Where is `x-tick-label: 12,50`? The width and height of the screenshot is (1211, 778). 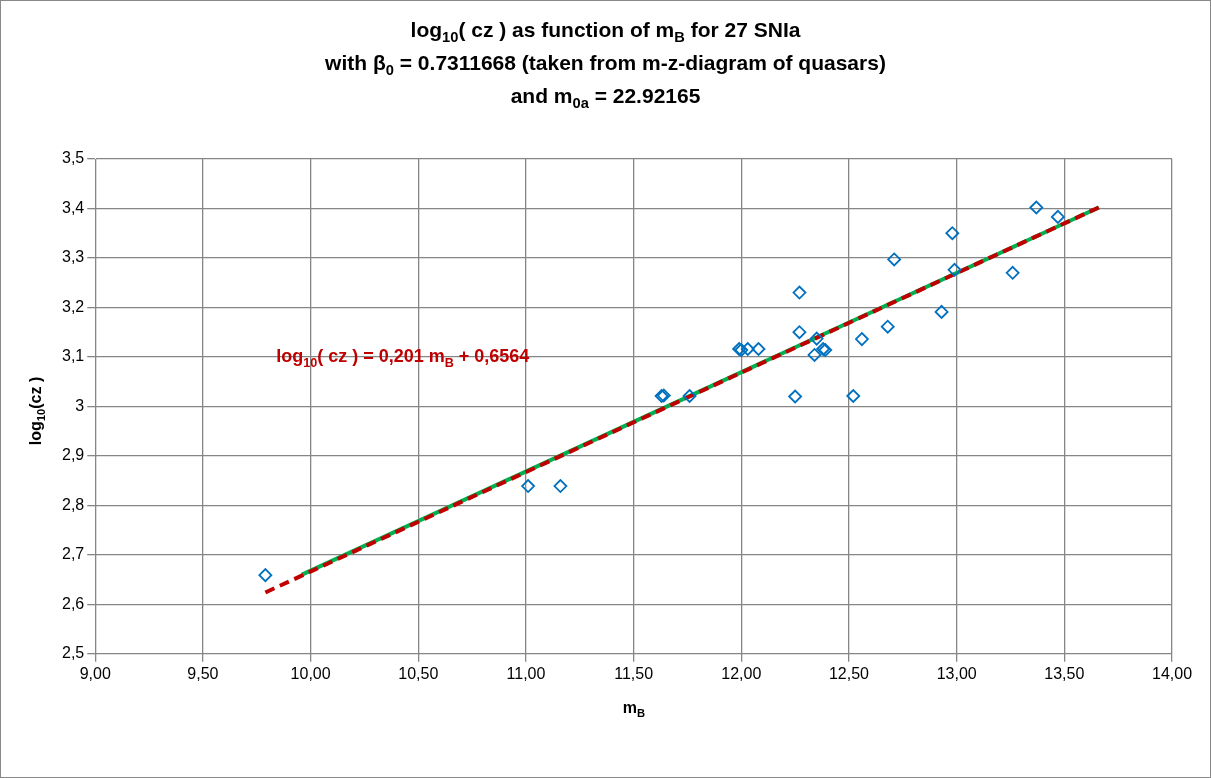 x-tick-label: 12,50 is located at coordinates (849, 673).